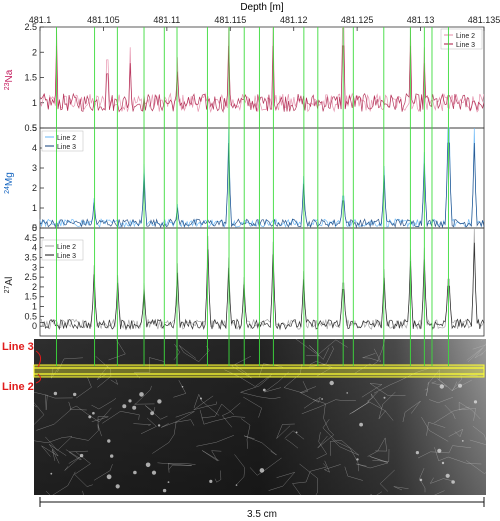 This screenshot has height=521, width=500. What do you see at coordinates (22, 367) in the screenshot?
I see `line-labels: Line 3 Line 2` at bounding box center [22, 367].